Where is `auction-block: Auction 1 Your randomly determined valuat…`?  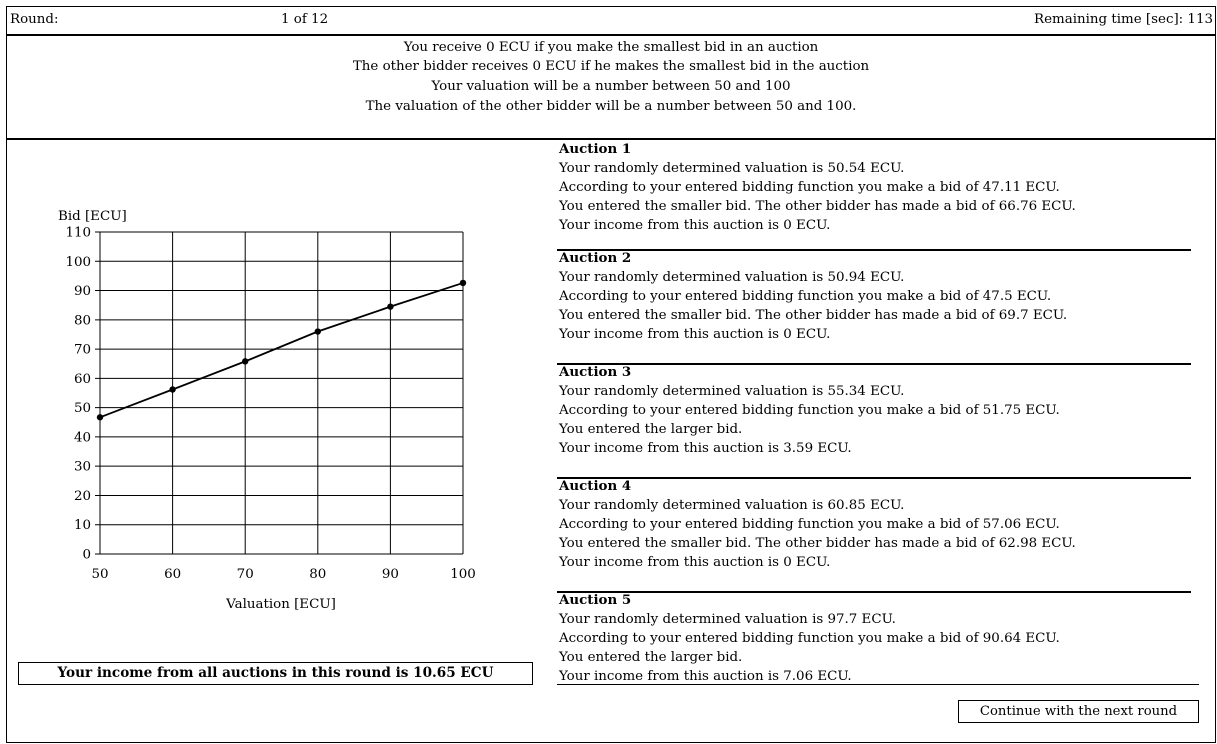 auction-block: Auction 1 Your randomly determined valuat… is located at coordinates (874, 198).